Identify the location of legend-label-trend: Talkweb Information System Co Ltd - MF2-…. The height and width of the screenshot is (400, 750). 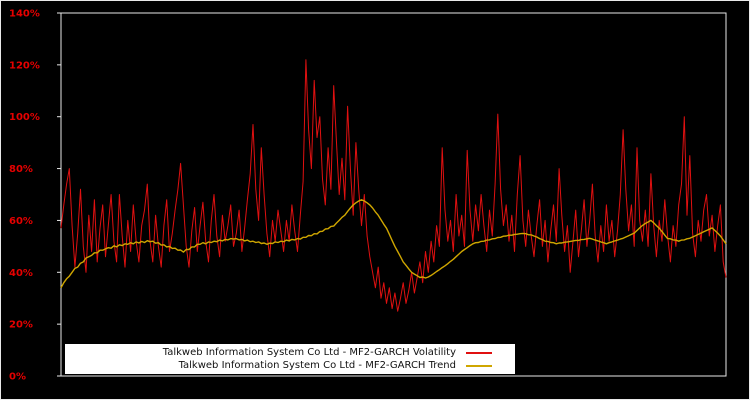
(317, 365).